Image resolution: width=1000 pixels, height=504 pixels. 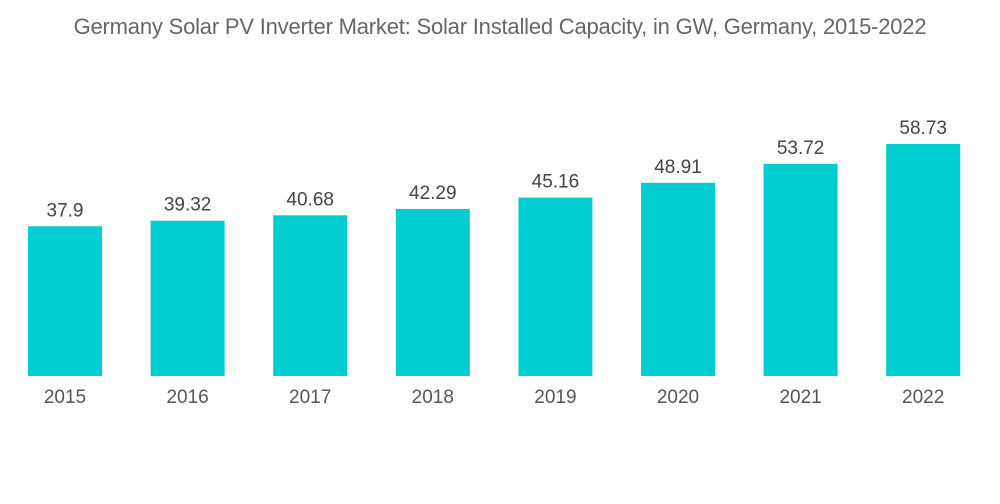 What do you see at coordinates (310, 397) in the screenshot?
I see `x-tick-2017: 2017` at bounding box center [310, 397].